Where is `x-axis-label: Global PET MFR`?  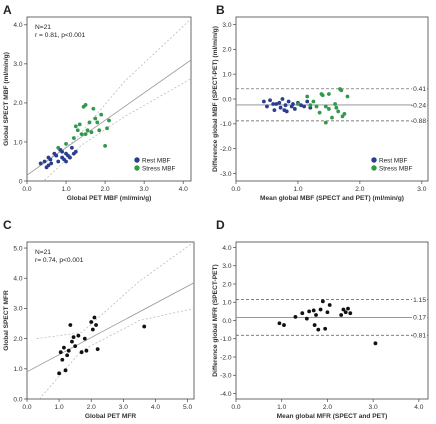
x-axis-label: Global PET MFR is located at coordinates (111, 416).